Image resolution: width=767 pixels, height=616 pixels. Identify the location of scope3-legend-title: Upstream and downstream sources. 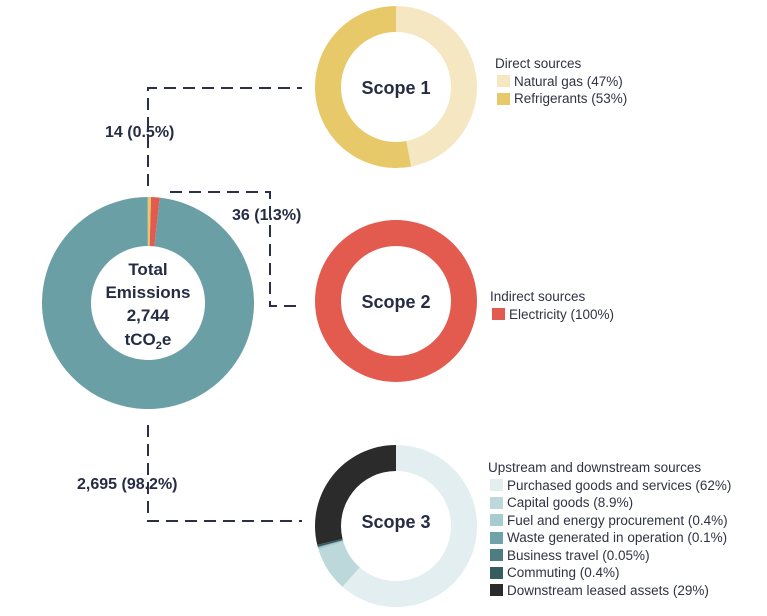
(595, 467).